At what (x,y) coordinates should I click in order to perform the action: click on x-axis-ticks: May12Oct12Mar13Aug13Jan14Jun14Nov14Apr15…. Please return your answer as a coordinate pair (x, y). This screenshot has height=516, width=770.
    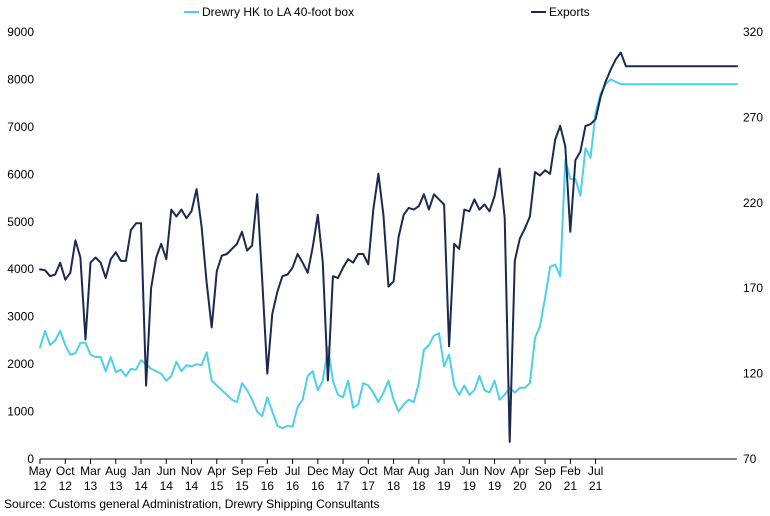
    Looking at the image, I should click on (316, 476).